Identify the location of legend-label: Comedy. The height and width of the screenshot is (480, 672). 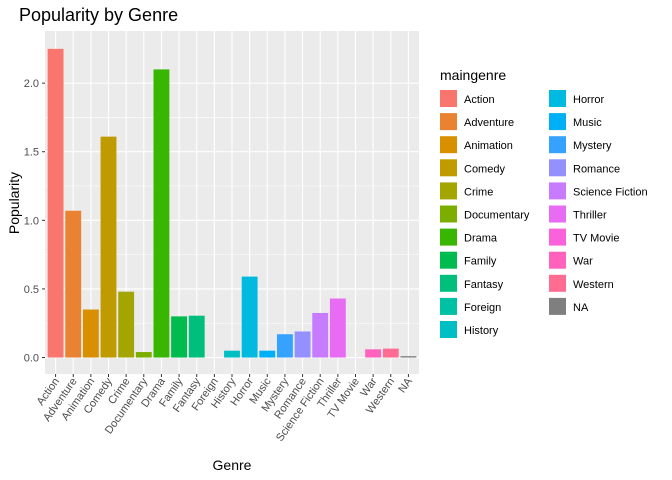
(484, 169).